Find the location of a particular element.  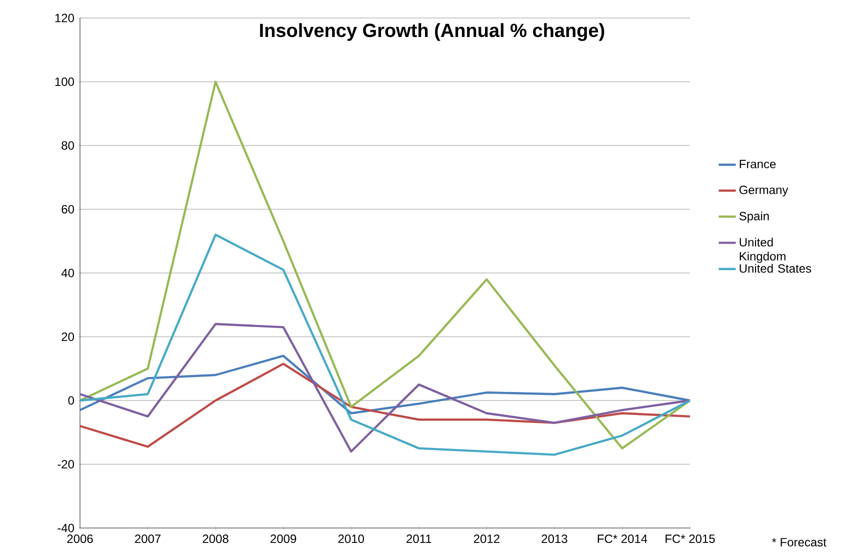

y-tick-label: -20 is located at coordinates (66, 464).